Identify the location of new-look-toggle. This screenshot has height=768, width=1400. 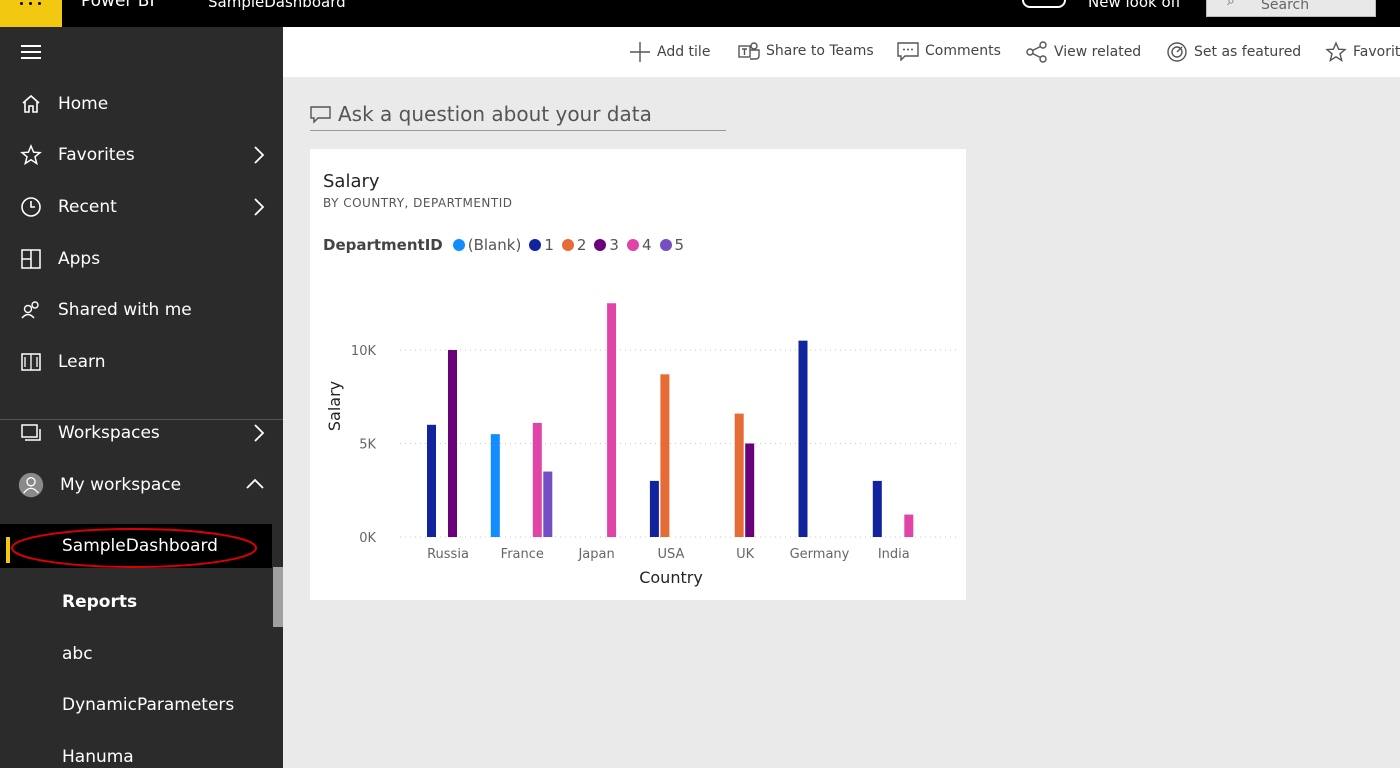
(1044, 4).